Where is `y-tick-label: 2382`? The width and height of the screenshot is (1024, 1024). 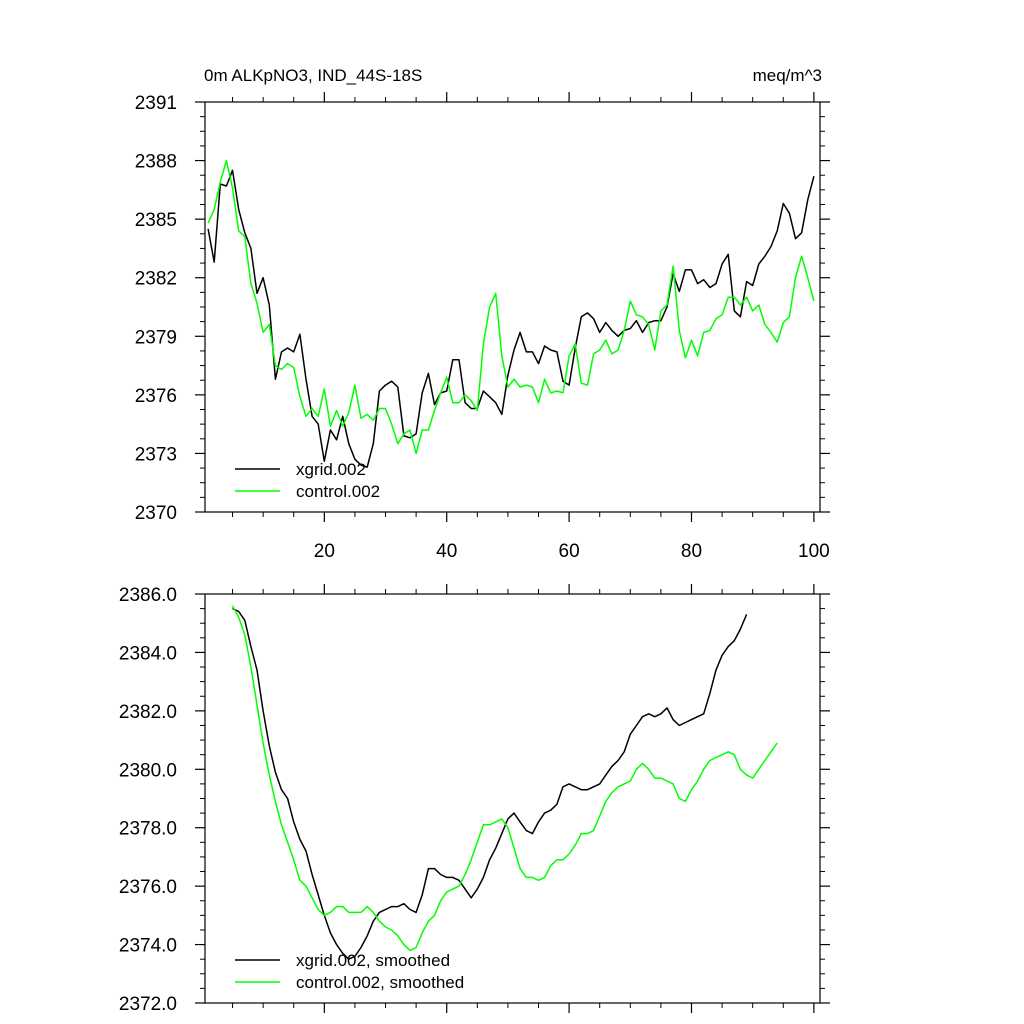
y-tick-label: 2382 is located at coordinates (156, 279).